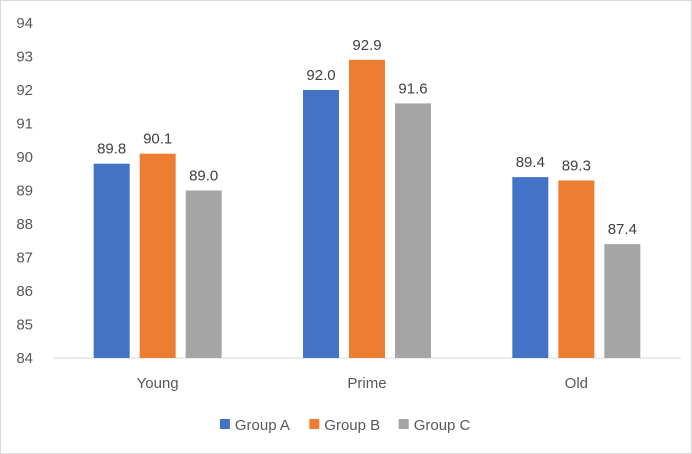  I want to click on bar-group-a-young, so click(111, 260).